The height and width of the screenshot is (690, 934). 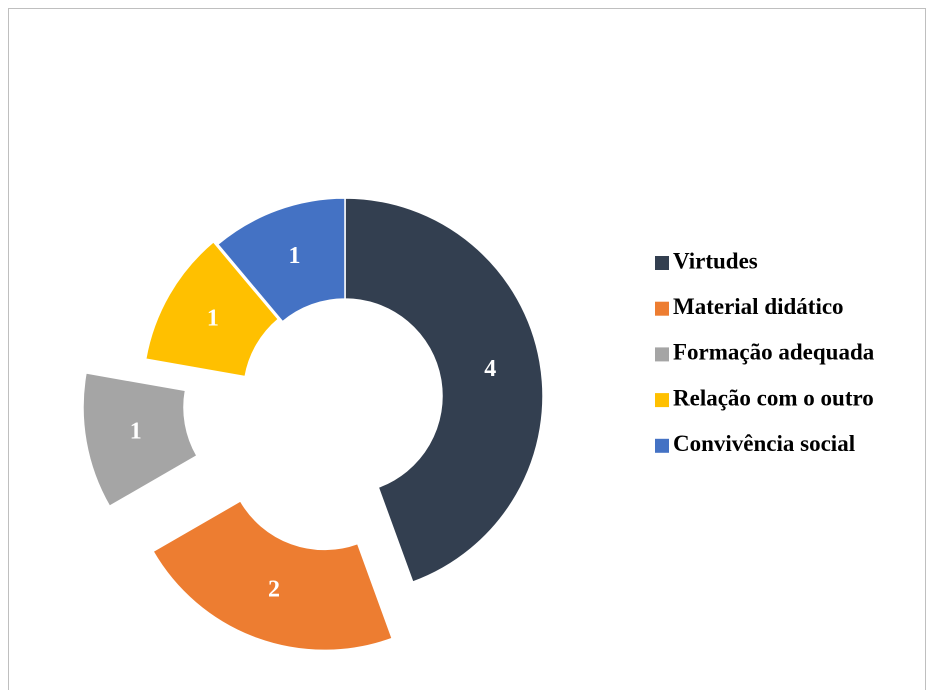 What do you see at coordinates (774, 352) in the screenshot?
I see `legend-label: Formação adequada` at bounding box center [774, 352].